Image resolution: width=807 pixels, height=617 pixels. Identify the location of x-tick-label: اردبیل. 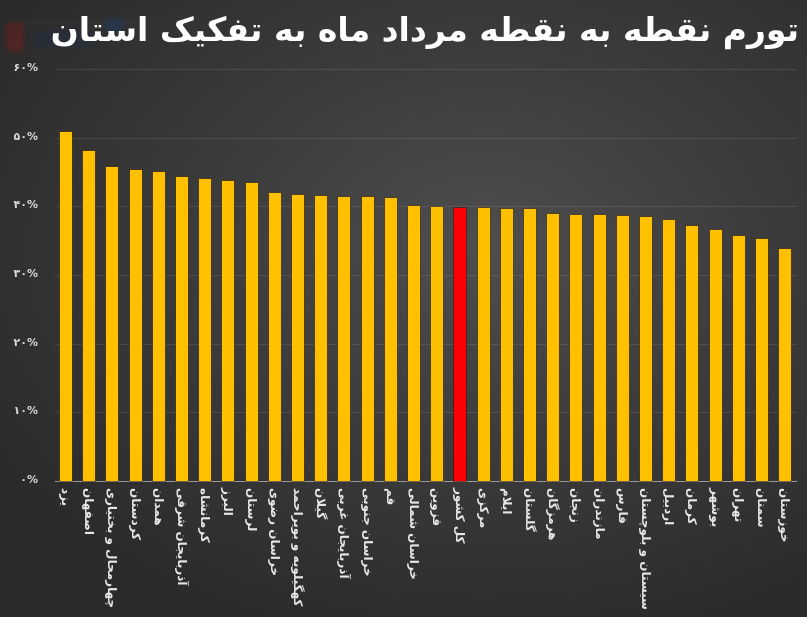
(669, 507).